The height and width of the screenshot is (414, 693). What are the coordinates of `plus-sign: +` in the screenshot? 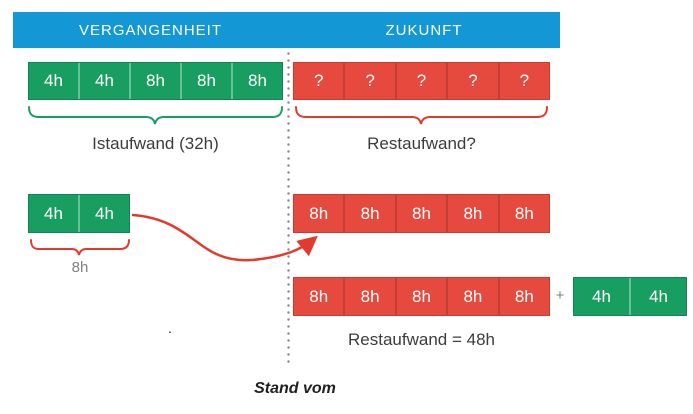 It's located at (560, 295).